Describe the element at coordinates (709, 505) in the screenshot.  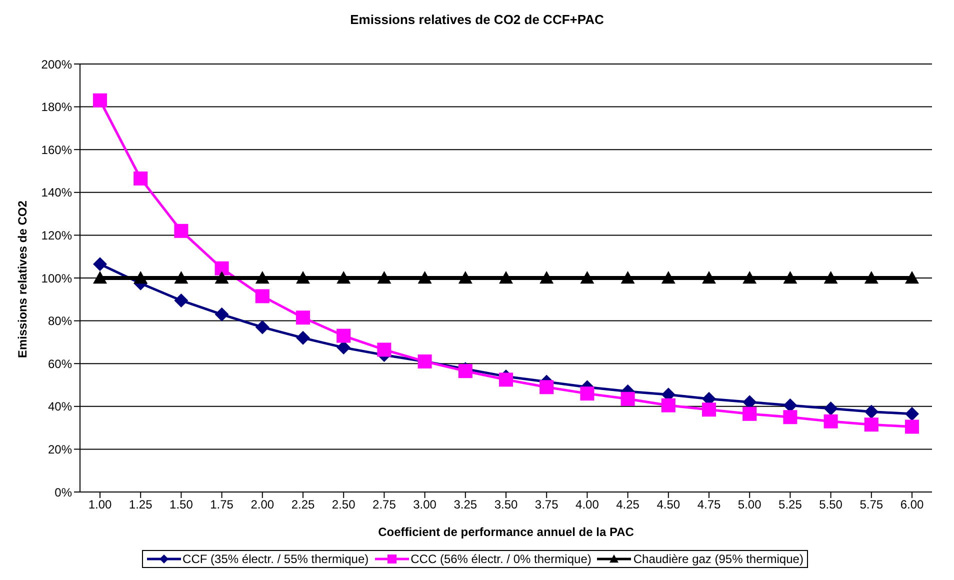
I see `x-tick-label: 4.75` at that location.